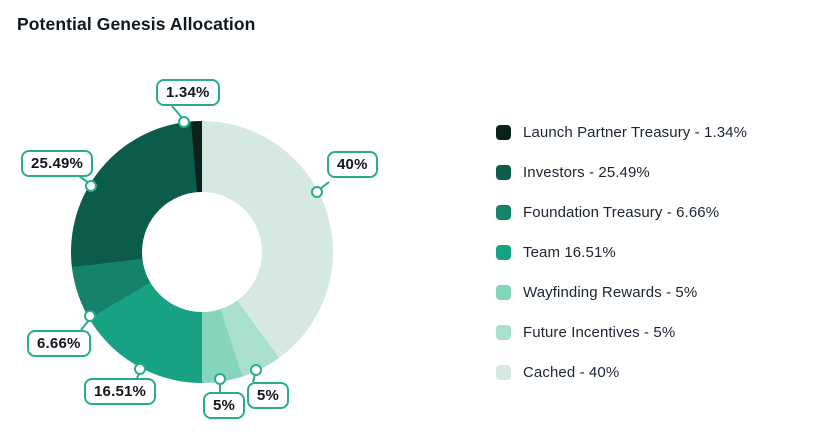  I want to click on callout-team: 16.51%, so click(120, 391).